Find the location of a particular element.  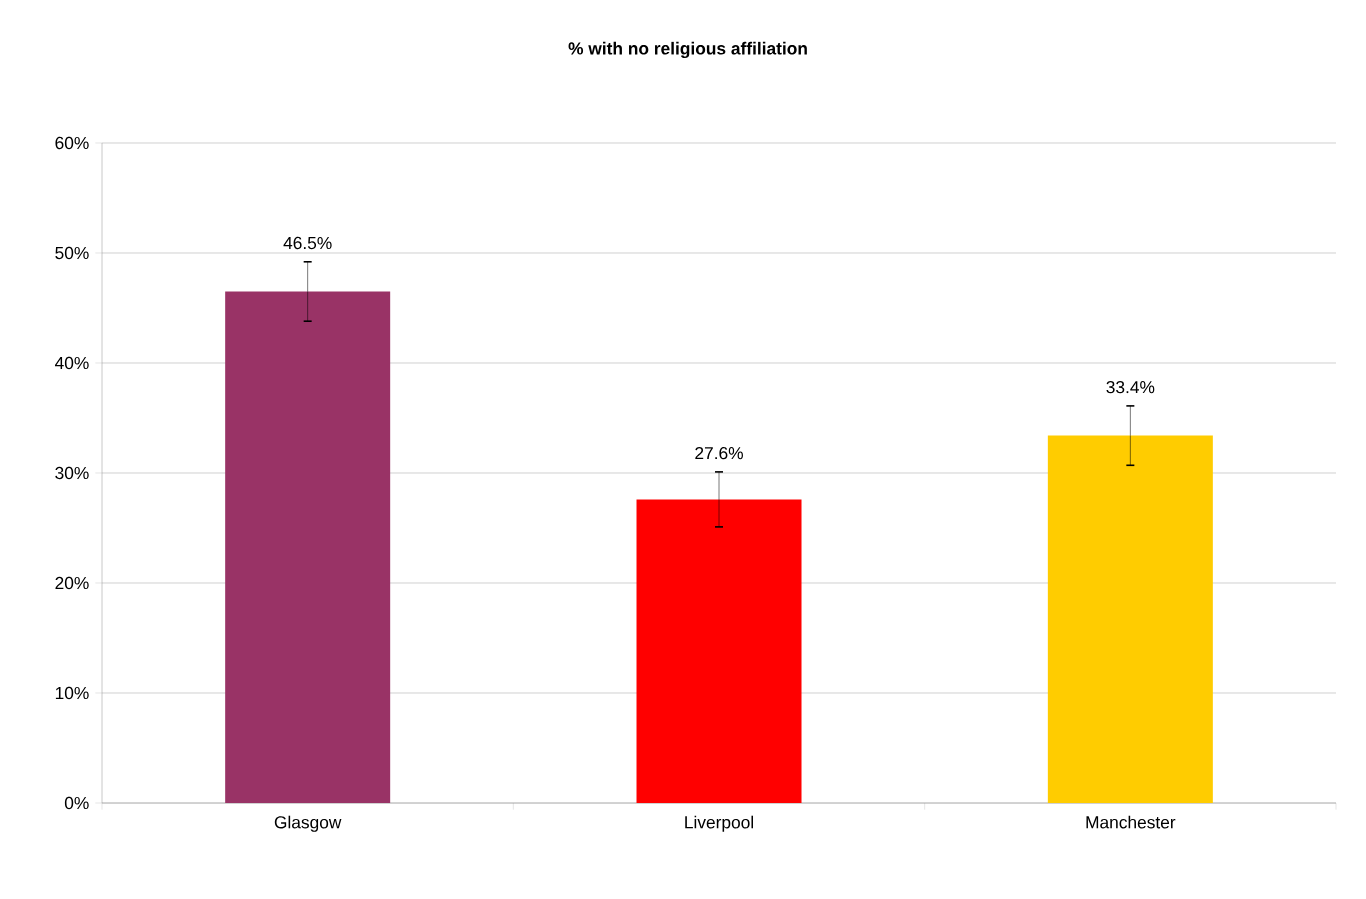

y-tick-label: 10% is located at coordinates (72, 693).